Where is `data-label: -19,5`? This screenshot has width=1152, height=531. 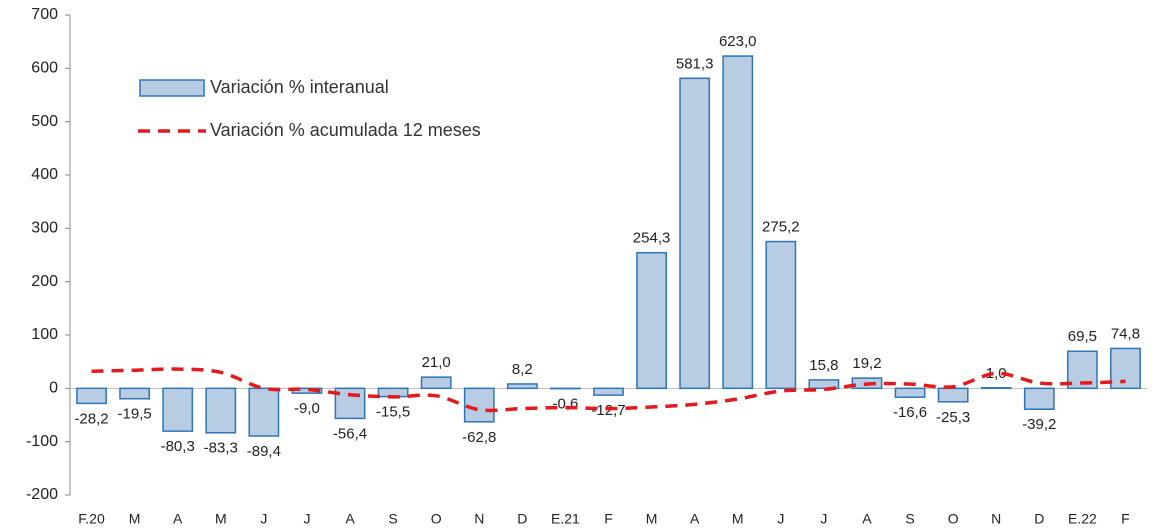 data-label: -19,5 is located at coordinates (135, 414).